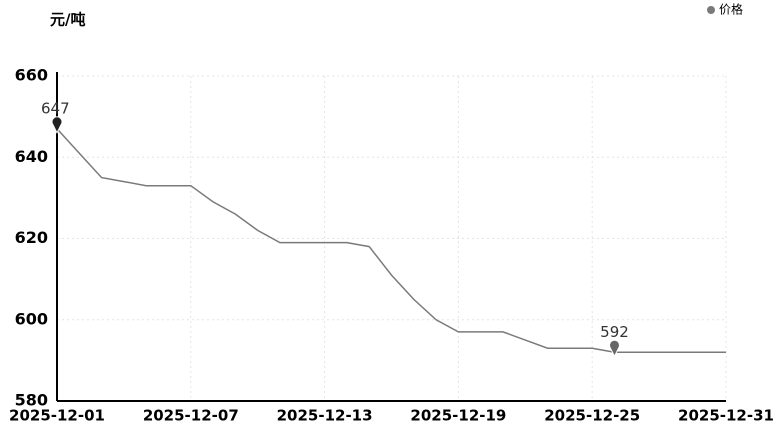 This screenshot has height=432, width=781. I want to click on x-tick-label: 2025-12-13, so click(325, 416).